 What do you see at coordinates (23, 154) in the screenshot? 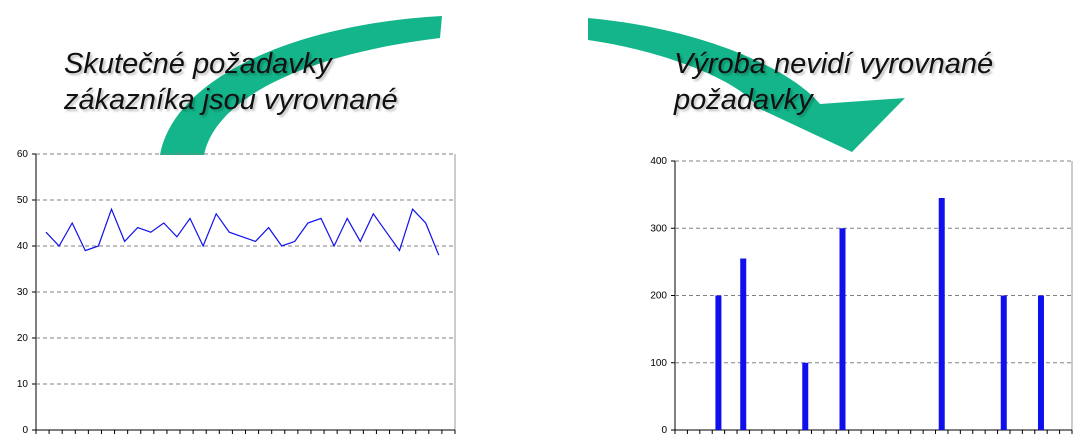
I see `y-tick-label: 60` at bounding box center [23, 154].